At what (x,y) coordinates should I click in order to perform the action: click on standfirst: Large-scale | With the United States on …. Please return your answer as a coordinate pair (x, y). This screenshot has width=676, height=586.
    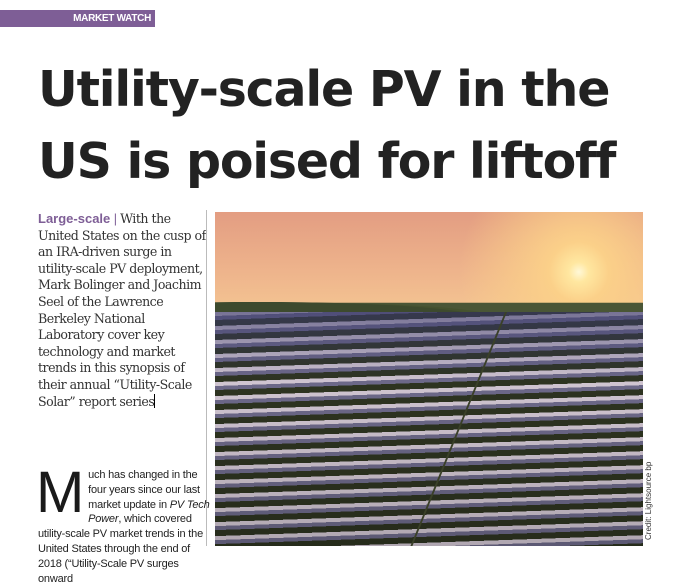
    Looking at the image, I should click on (123, 310).